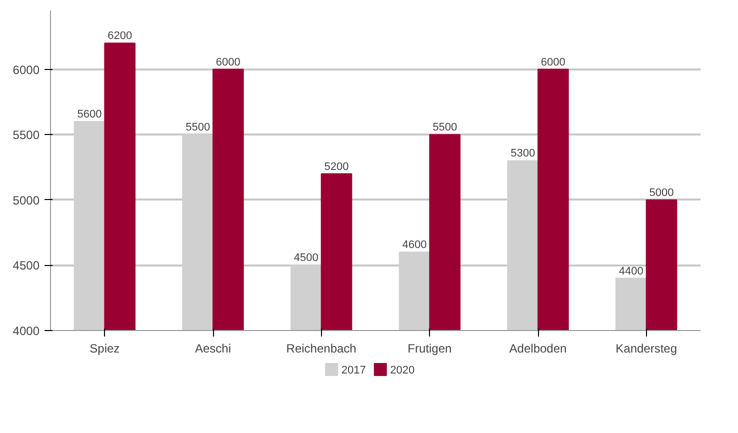 The image size is (738, 433). What do you see at coordinates (26, 200) in the screenshot?
I see `y-tick-label: 5000` at bounding box center [26, 200].